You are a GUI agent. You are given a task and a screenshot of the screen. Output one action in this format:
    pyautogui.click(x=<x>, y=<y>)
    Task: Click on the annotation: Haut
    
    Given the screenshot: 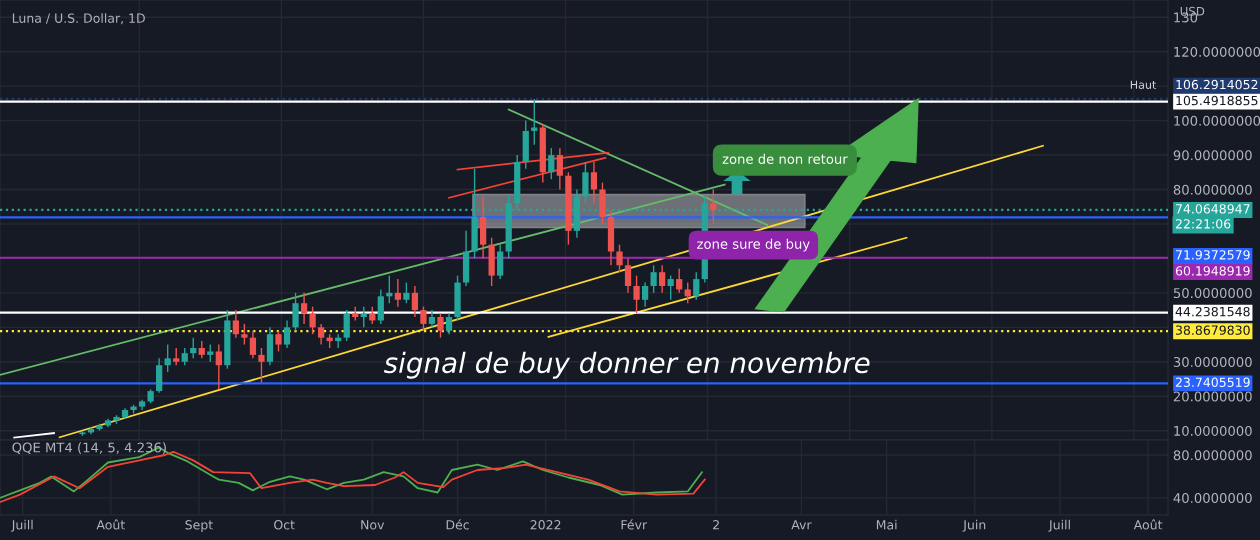 What is the action you would take?
    pyautogui.click(x=1143, y=84)
    